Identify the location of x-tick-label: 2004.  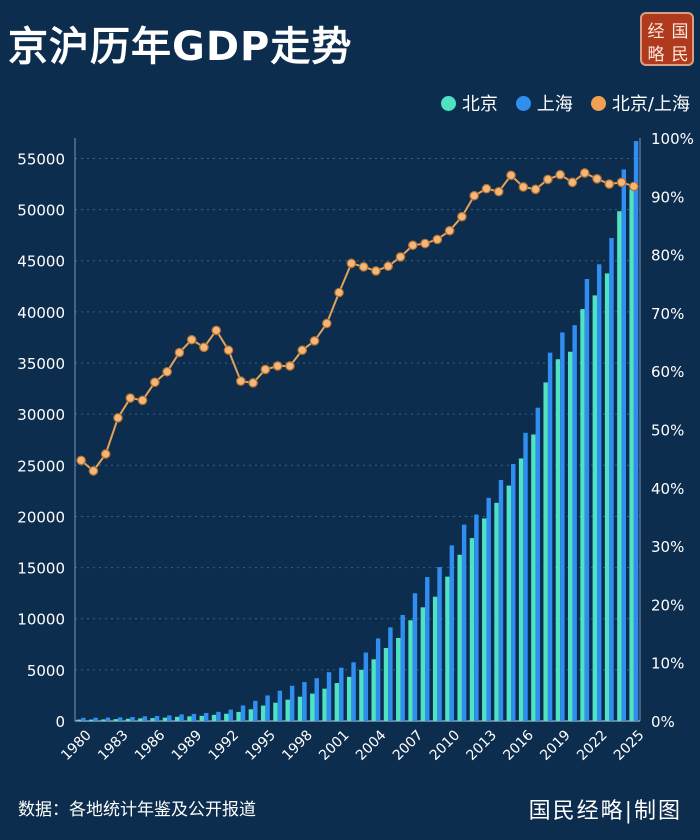
(371, 745).